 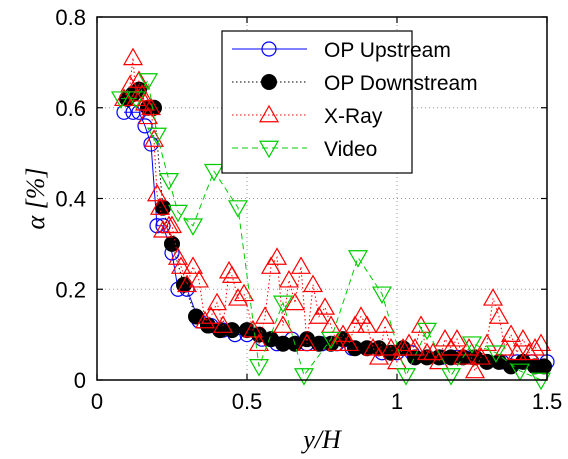 What do you see at coordinates (401, 83) in the screenshot?
I see `legend-label-1: OP Downstream` at bounding box center [401, 83].